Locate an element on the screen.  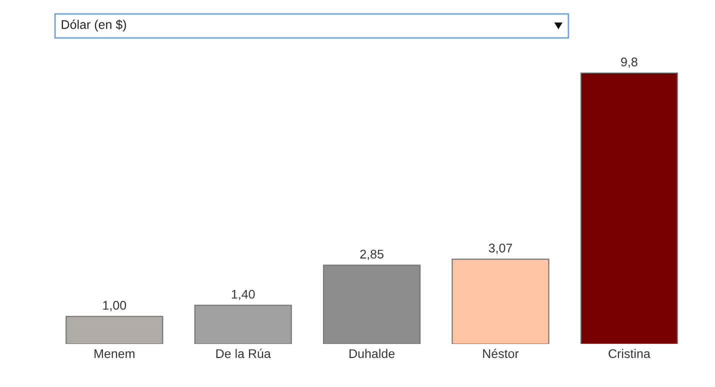
x-tick-label: Duhalde is located at coordinates (372, 353).